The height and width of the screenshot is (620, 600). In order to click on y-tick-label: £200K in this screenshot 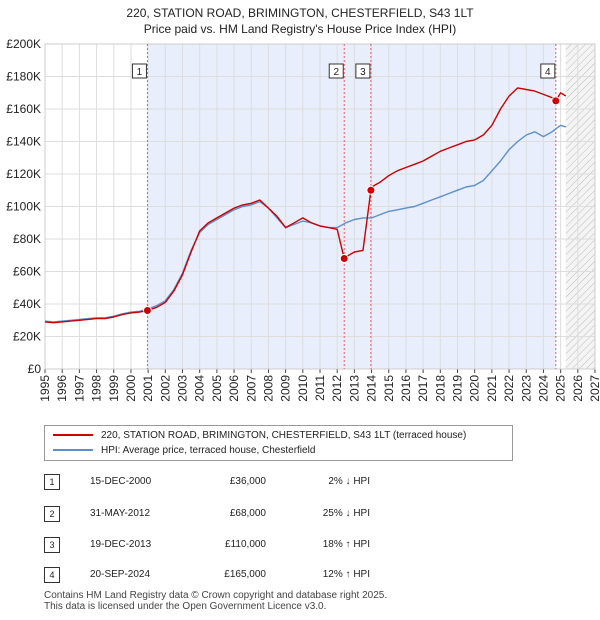, I will do `click(23, 44)`.